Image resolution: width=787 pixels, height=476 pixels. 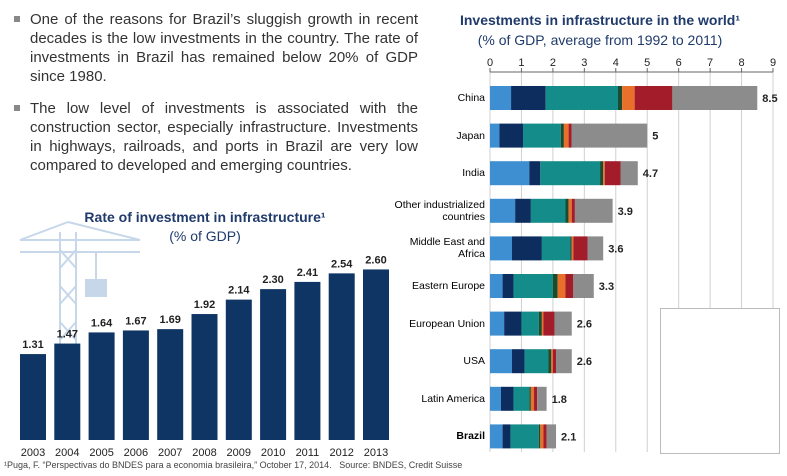 I want to click on total-label: 2.6, so click(x=584, y=325).